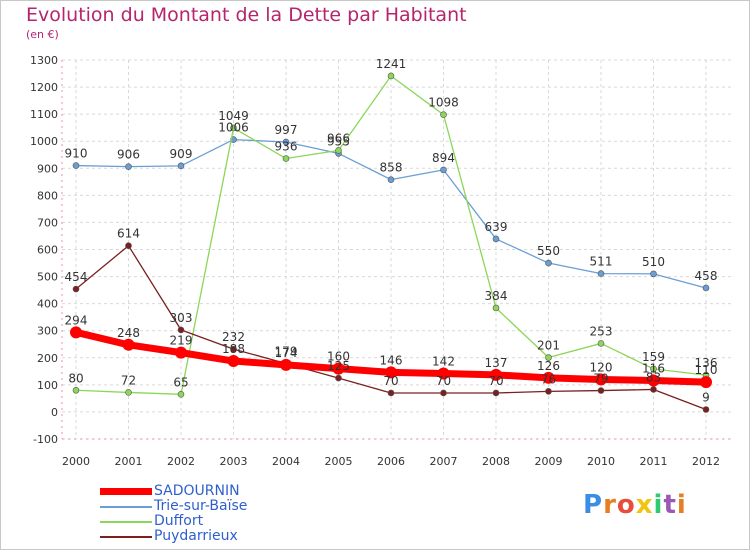  Describe the element at coordinates (126, 507) in the screenshot. I see `legend-swatch-trie-sur-baise` at that location.